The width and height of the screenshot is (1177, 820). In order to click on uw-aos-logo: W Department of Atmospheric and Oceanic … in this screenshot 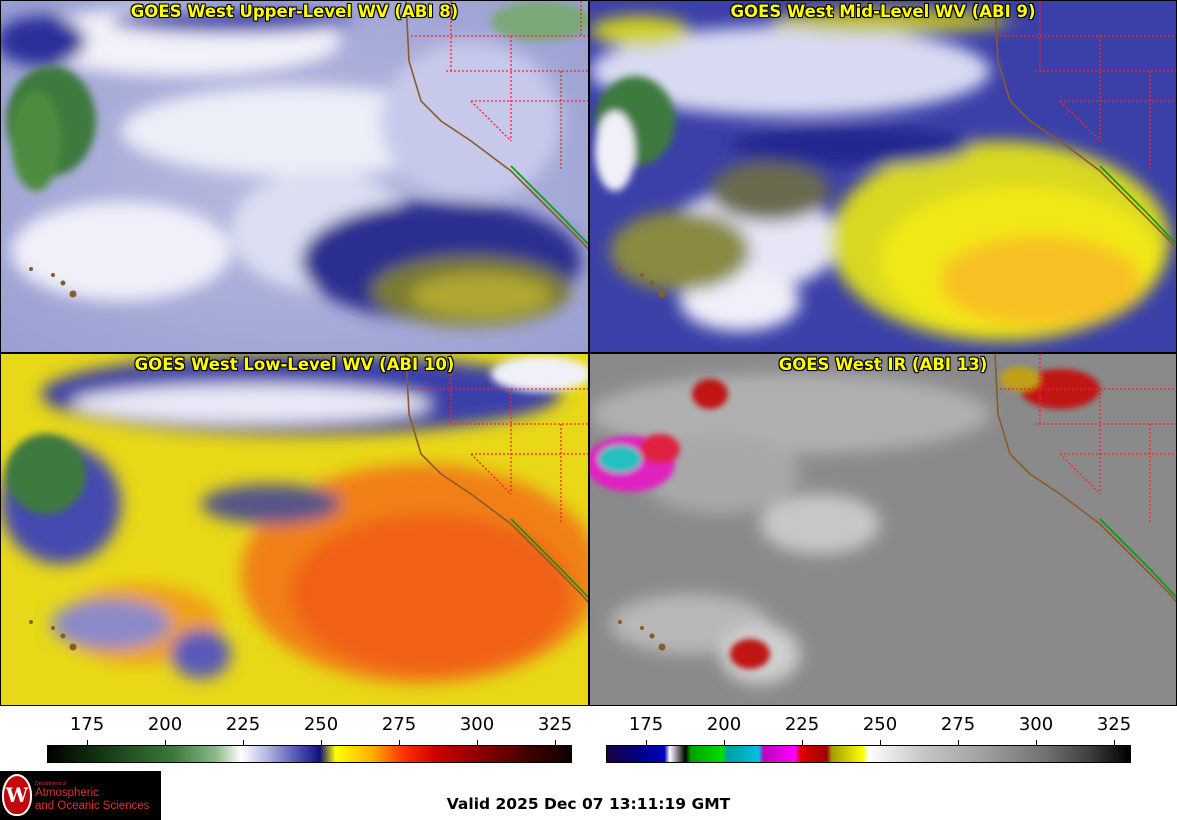, I will do `click(80, 795)`.